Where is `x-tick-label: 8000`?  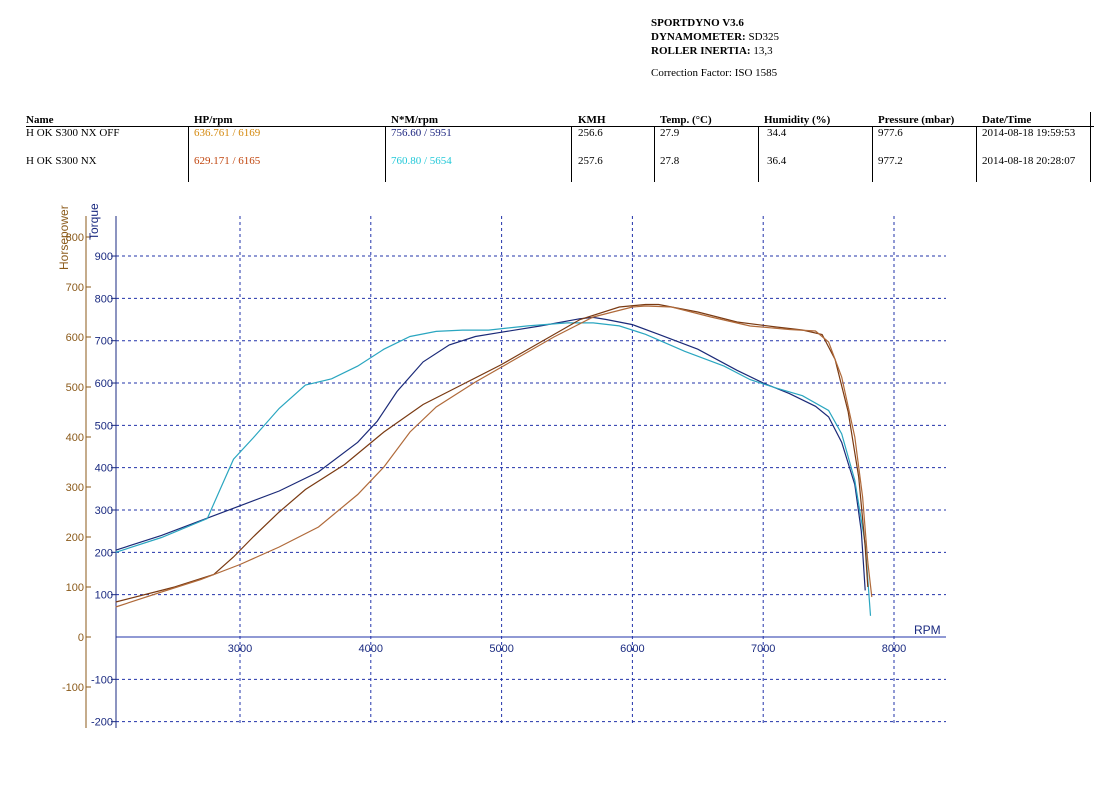
x-tick-label: 8000 is located at coordinates (894, 649).